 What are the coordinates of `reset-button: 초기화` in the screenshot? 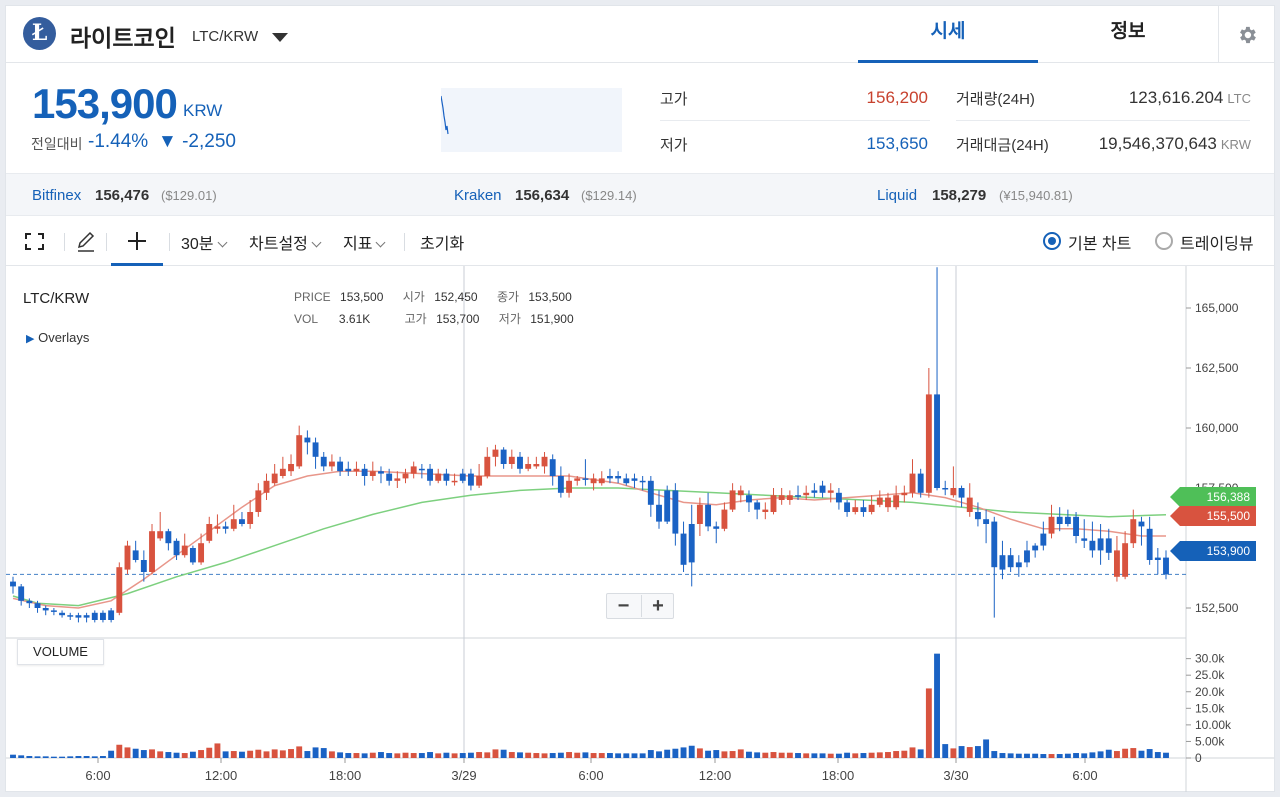 It's located at (442, 242).